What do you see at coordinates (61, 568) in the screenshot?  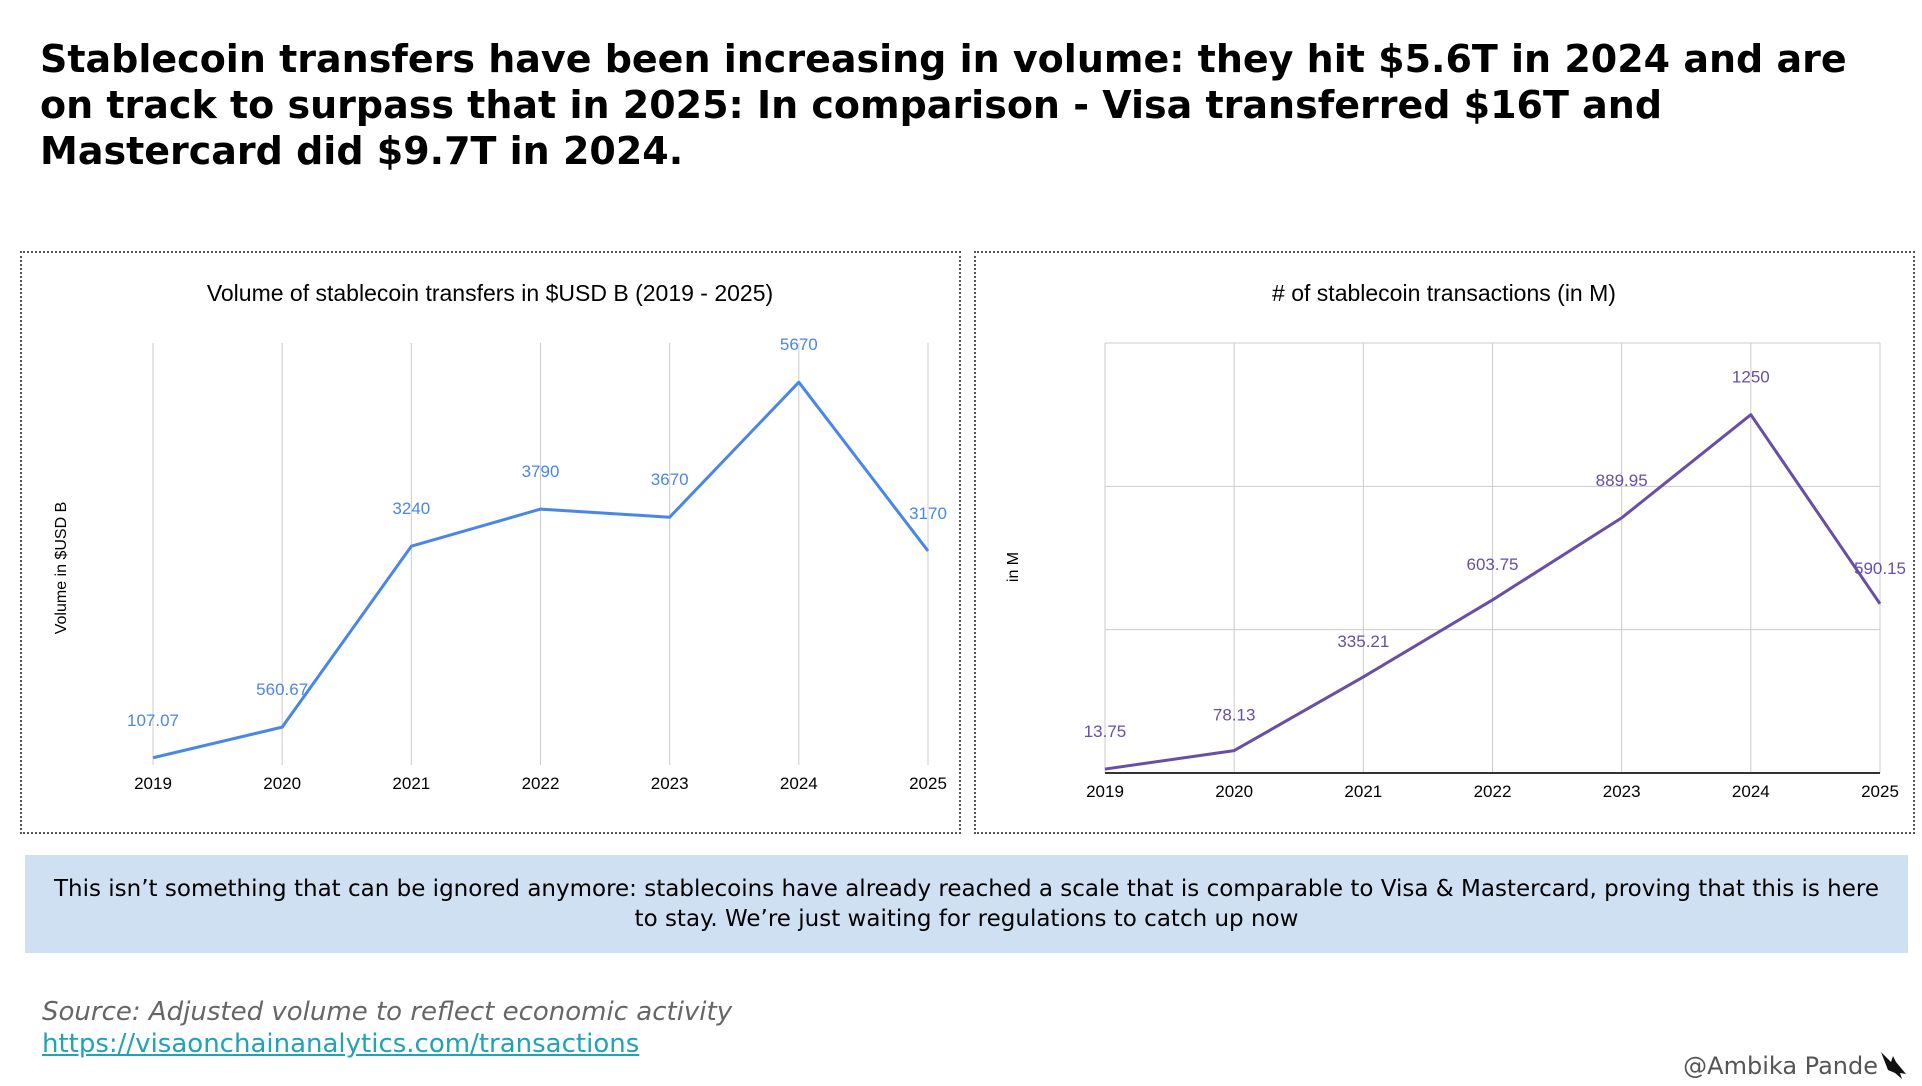 I see `volume-chart-ylabel: Volume in $USD B` at bounding box center [61, 568].